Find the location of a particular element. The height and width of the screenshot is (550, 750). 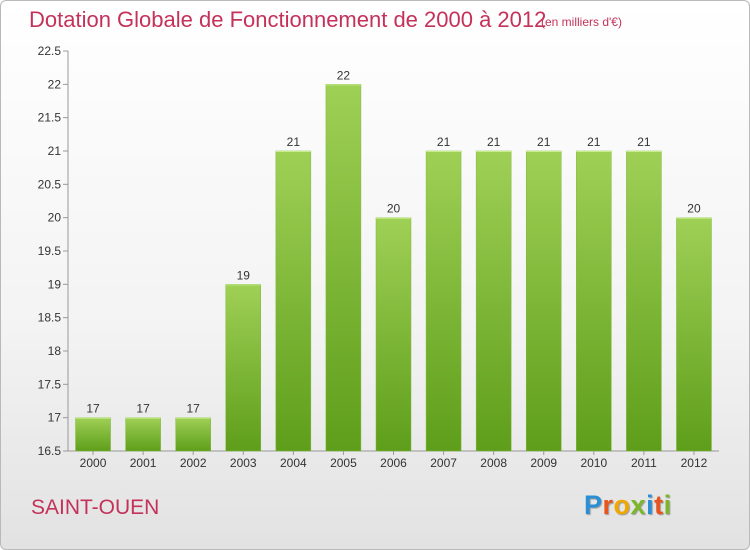

y-tick-label: 19.5 is located at coordinates (50, 251).